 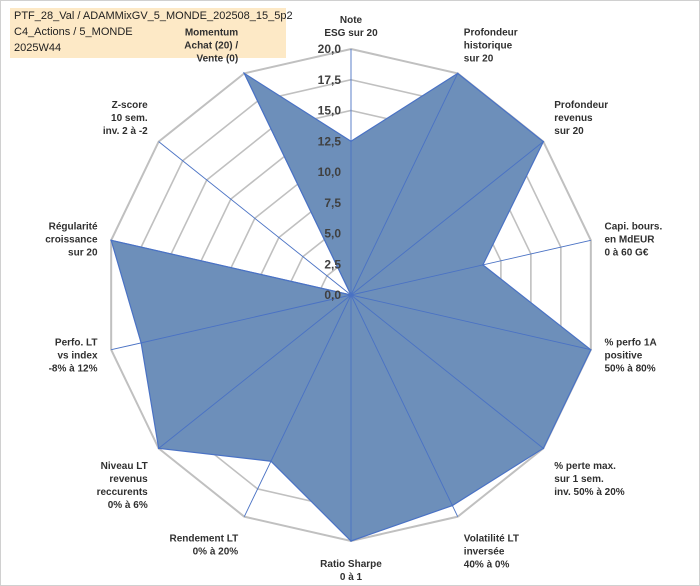 What do you see at coordinates (491, 538) in the screenshot?
I see `category-label-line: Volatilité LT` at bounding box center [491, 538].